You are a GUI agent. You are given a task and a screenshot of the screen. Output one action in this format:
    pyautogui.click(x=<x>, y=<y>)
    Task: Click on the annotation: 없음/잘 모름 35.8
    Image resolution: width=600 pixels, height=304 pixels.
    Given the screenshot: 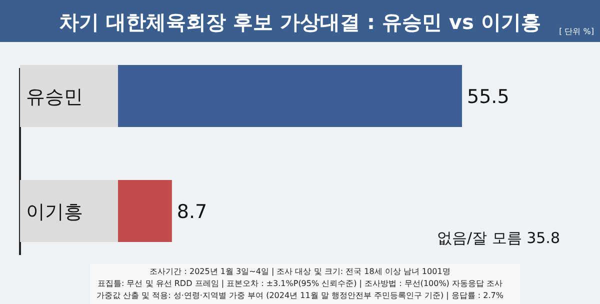 What is the action you would take?
    pyautogui.click(x=498, y=238)
    